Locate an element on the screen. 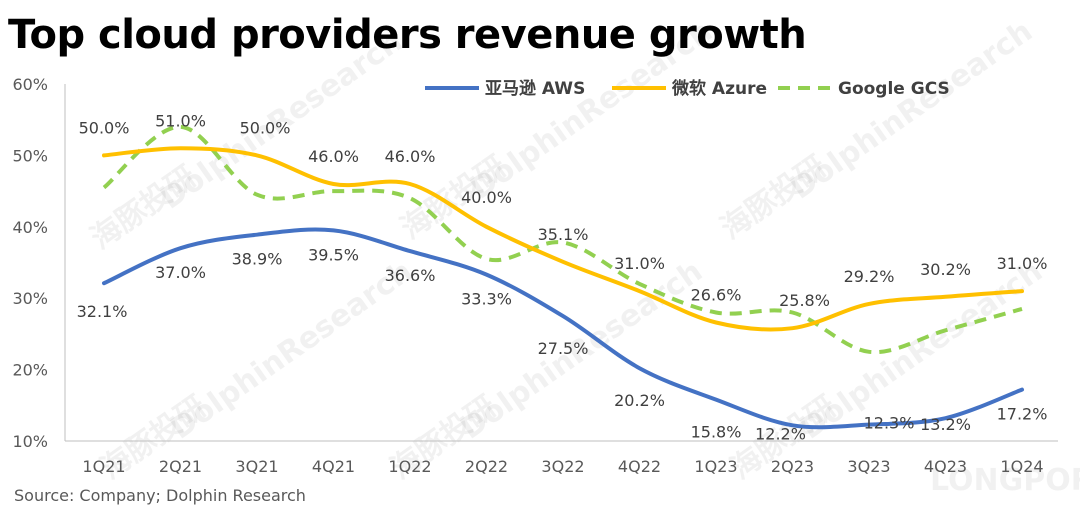  legend-label: Google GCS is located at coordinates (894, 89).